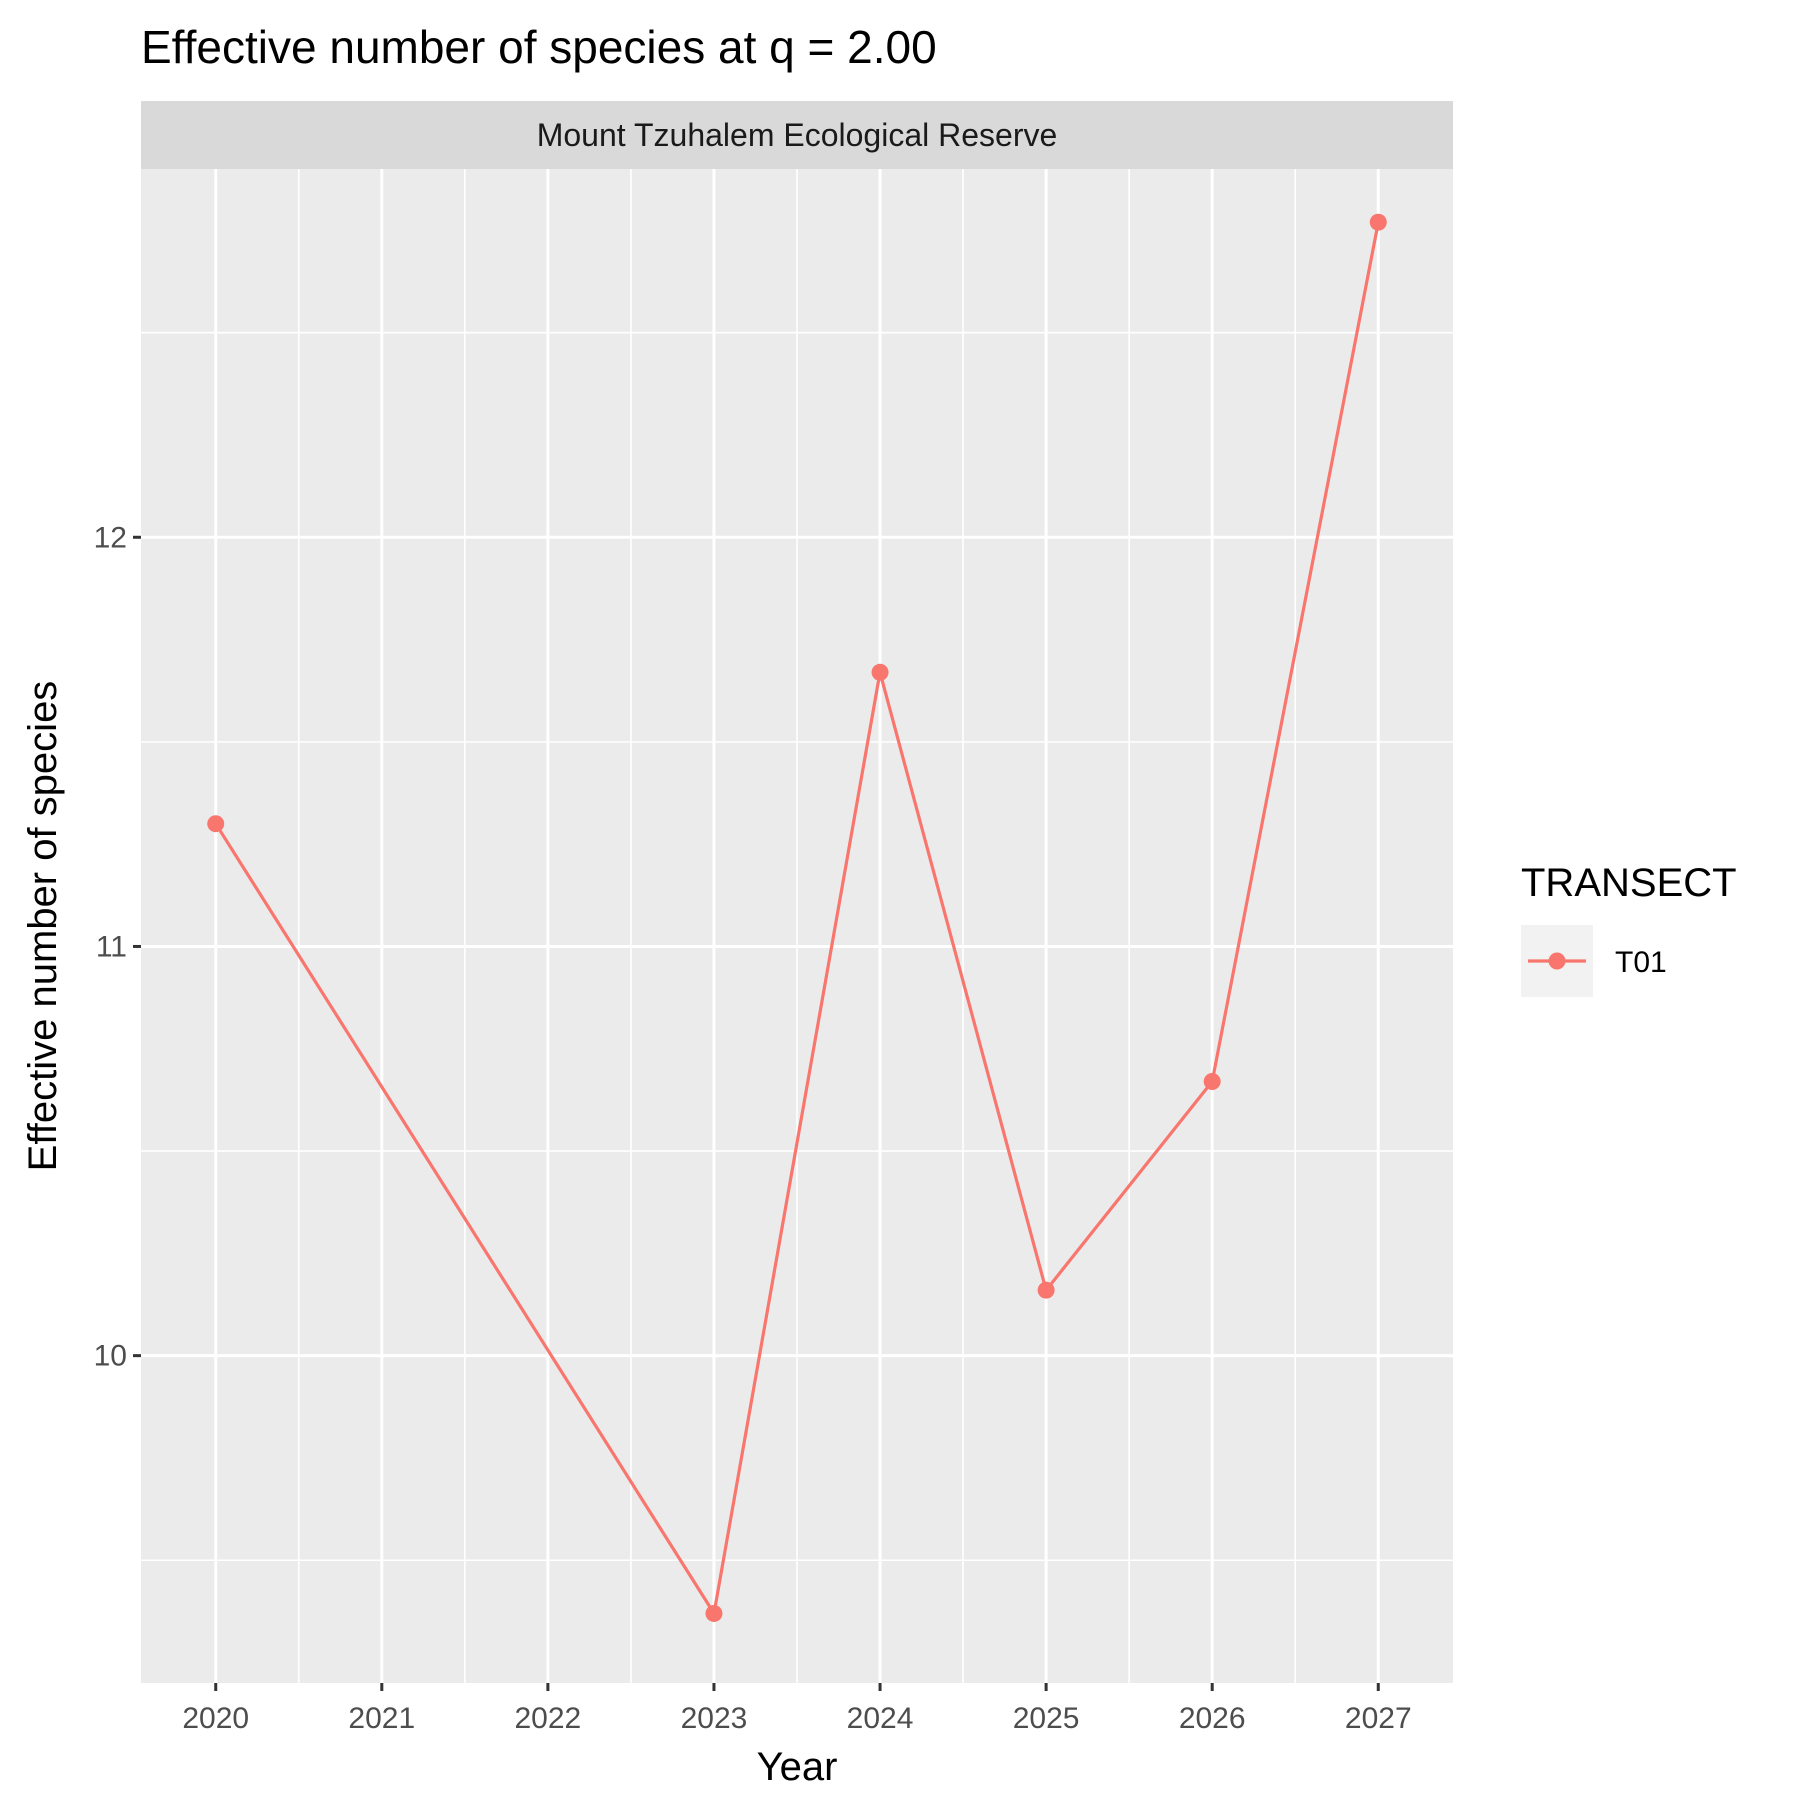  I want to click on facet-strip-label: Mount Tzuhalem Ecological Reserve, so click(797, 135).